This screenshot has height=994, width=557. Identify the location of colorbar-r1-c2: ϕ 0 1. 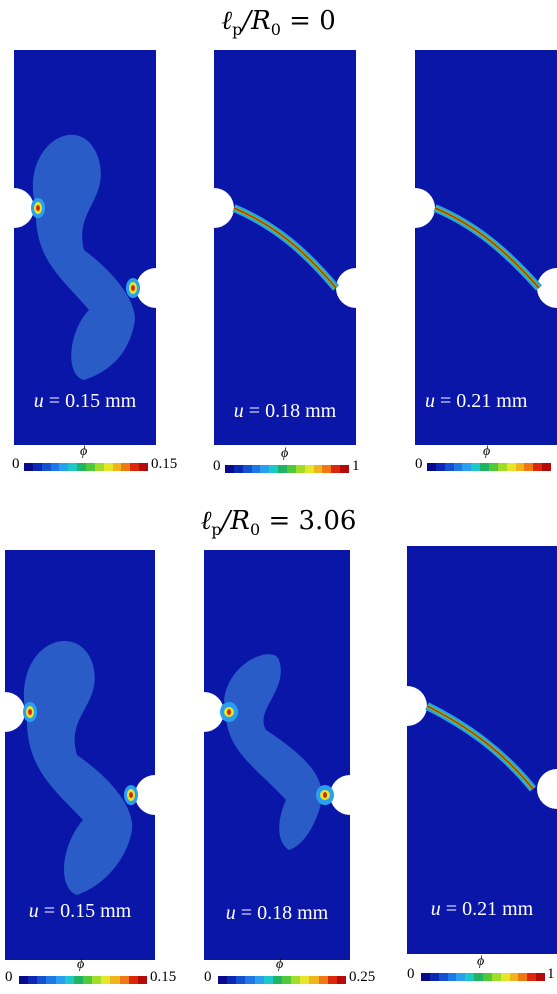
(286, 460).